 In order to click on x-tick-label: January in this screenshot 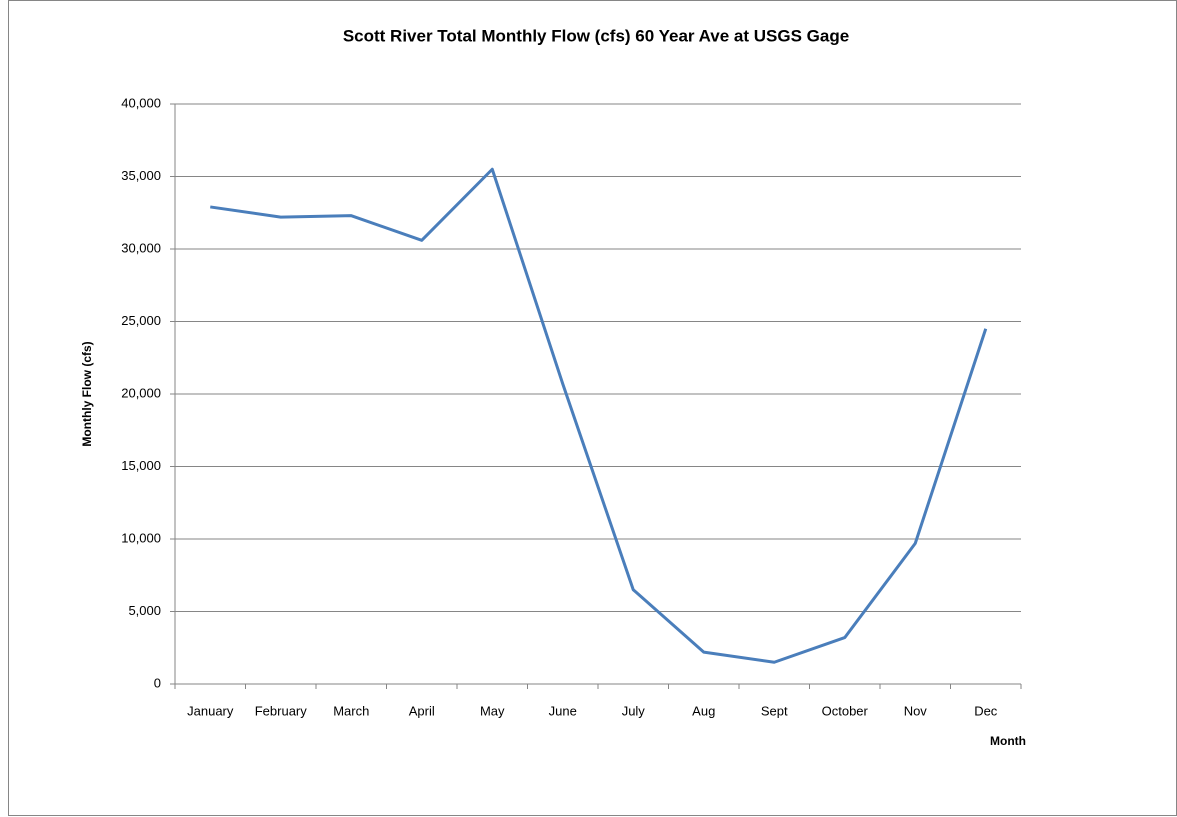, I will do `click(210, 710)`.